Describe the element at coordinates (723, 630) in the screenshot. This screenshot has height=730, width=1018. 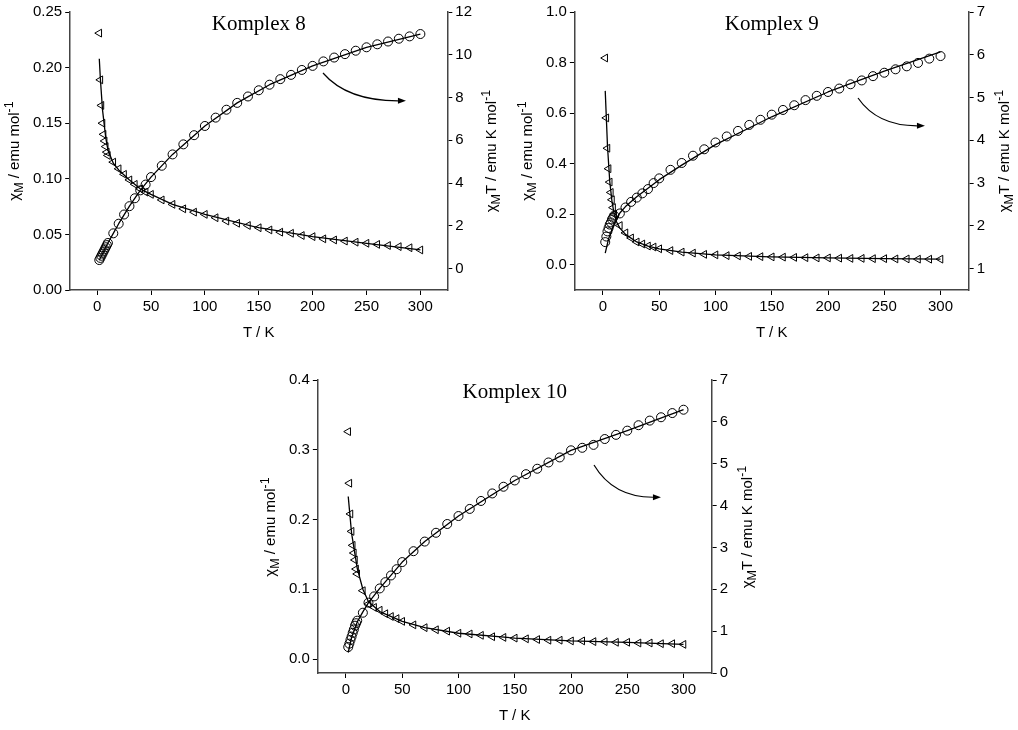
I see `y2-tick-label: 1` at that location.